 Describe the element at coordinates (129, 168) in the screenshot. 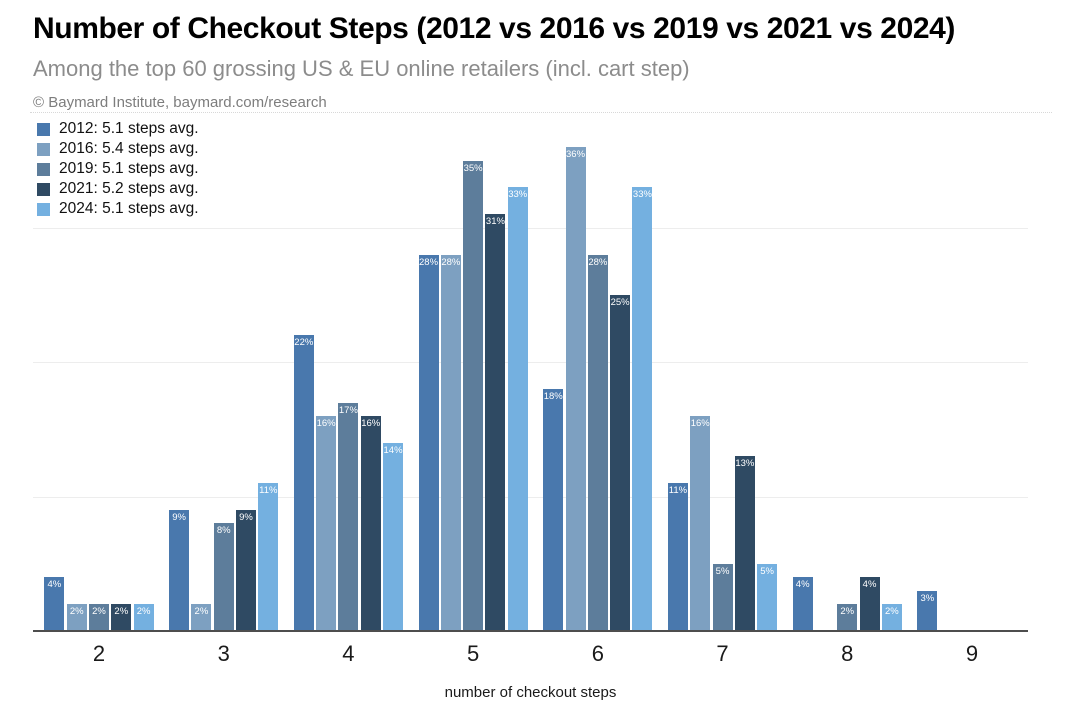

I see `legend-label: 2019: 5.1 steps avg.` at that location.